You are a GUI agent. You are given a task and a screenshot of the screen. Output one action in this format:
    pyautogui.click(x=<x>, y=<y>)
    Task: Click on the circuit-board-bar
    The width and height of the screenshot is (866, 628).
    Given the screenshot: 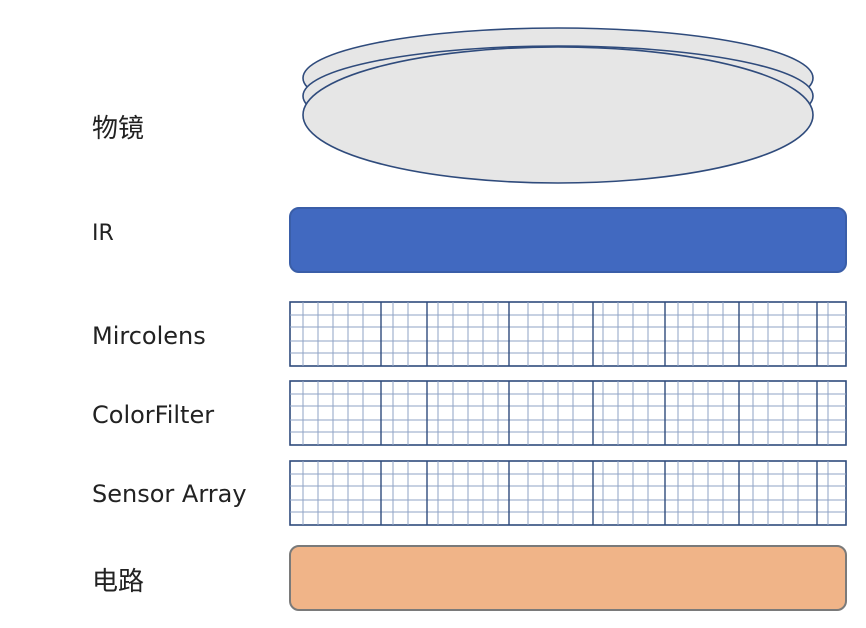 What is the action you would take?
    pyautogui.click(x=568, y=578)
    